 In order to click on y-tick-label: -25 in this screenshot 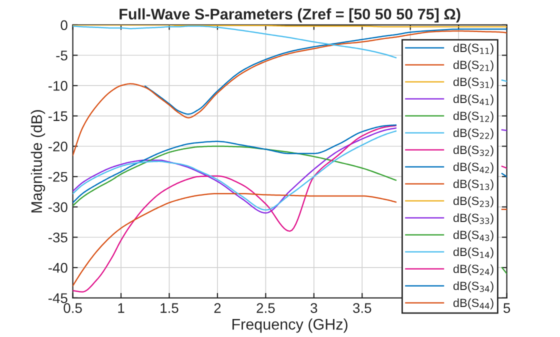, I will do `click(58, 177)`.